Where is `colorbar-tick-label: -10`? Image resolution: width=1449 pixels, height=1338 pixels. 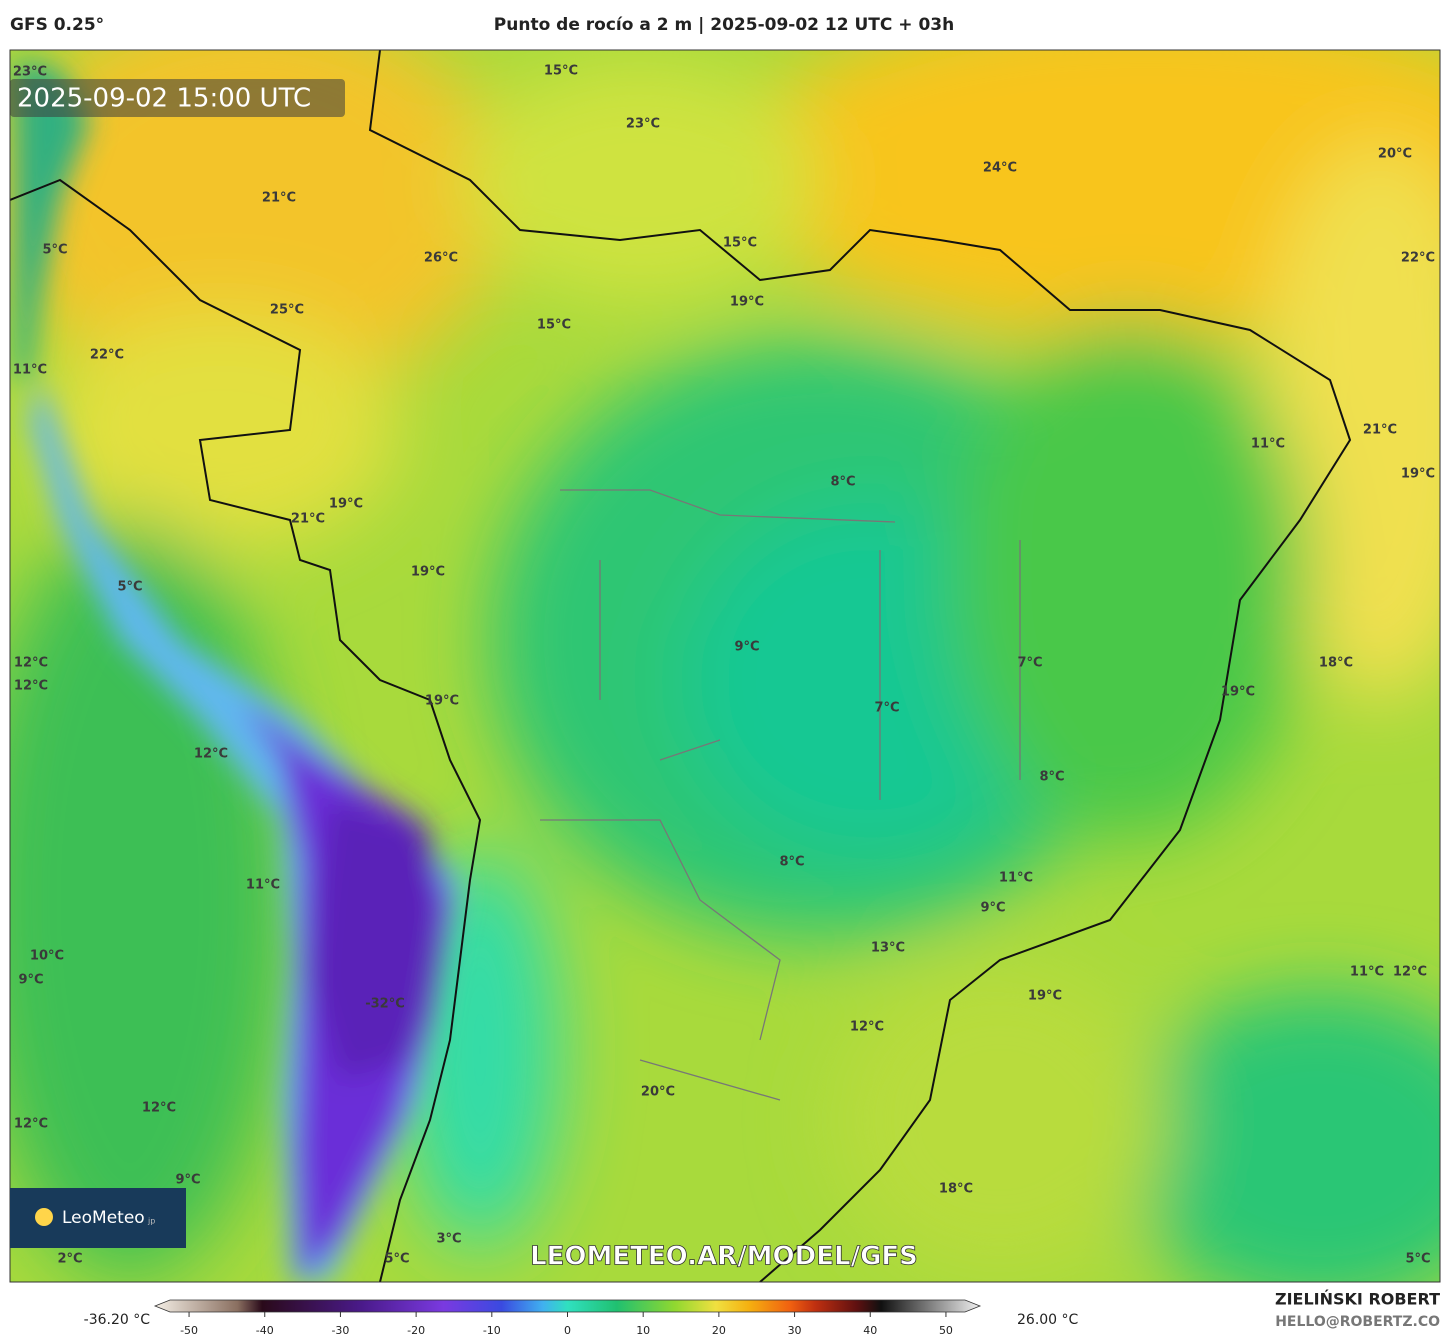 colorbar-tick-label: -10 is located at coordinates (492, 1330).